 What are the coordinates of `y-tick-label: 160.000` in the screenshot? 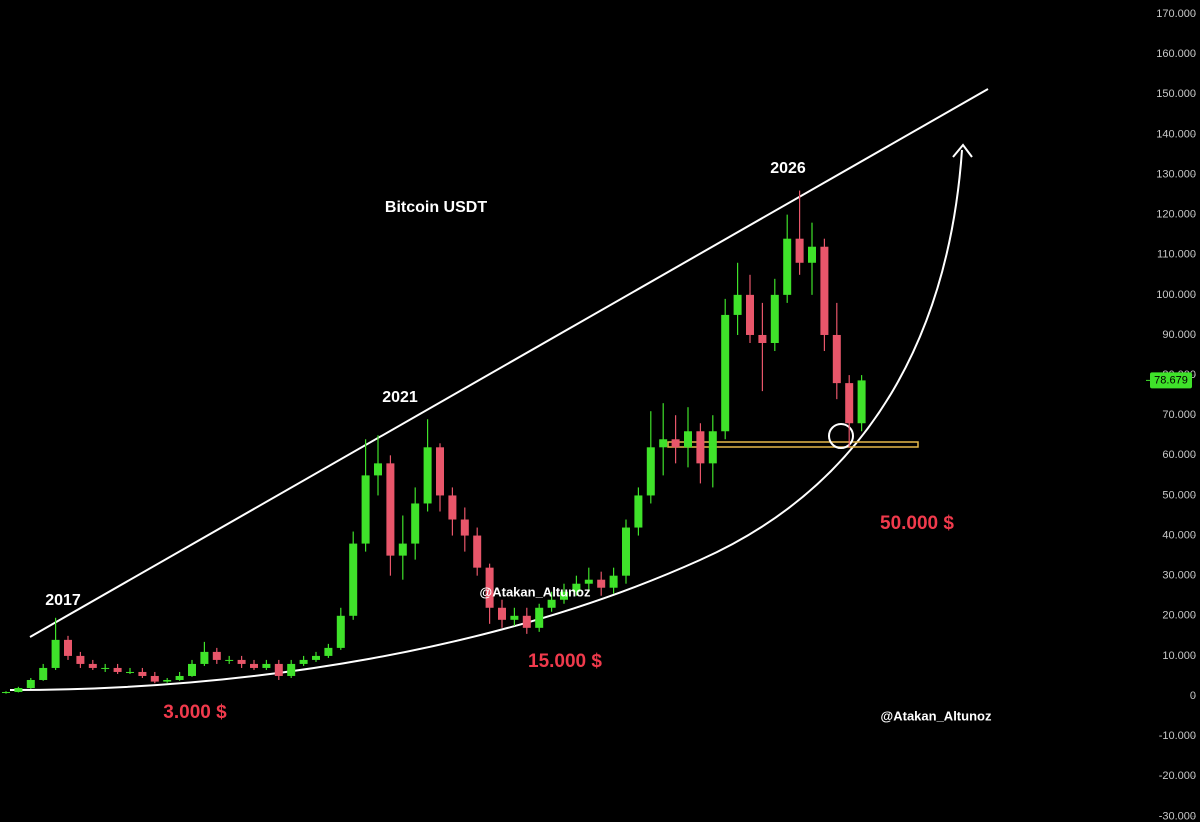 It's located at (1176, 54).